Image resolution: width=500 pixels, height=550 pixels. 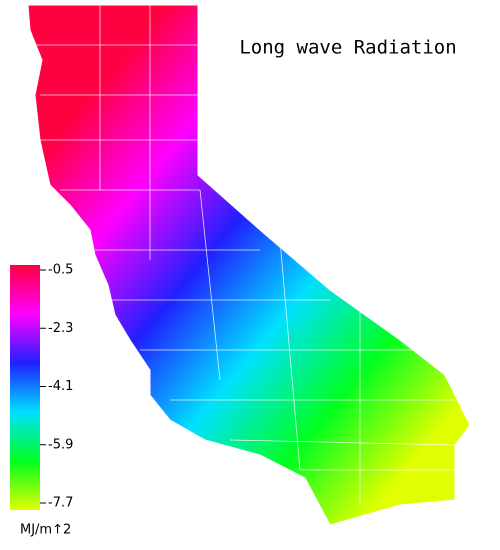 I want to click on colorbar-tick-label: -5.9, so click(x=60, y=444).